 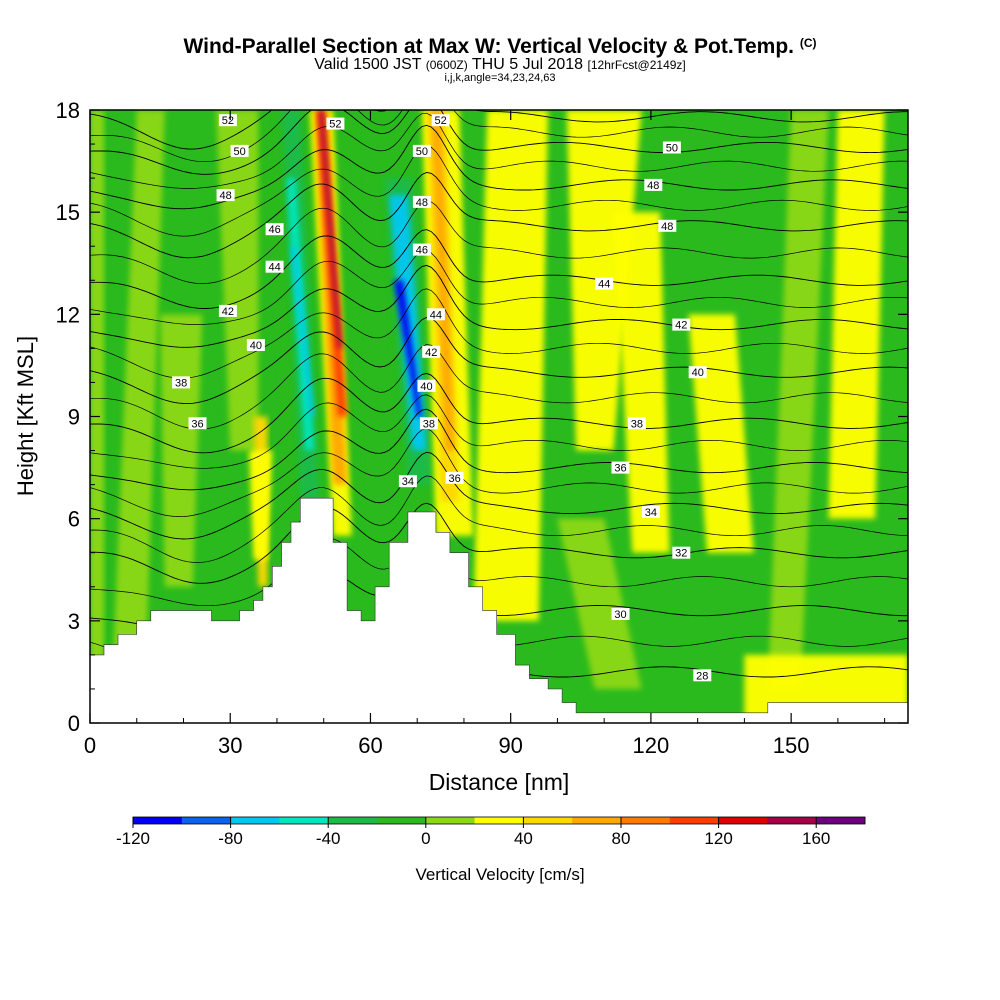 What do you see at coordinates (230, 745) in the screenshot?
I see `x-tick-label: 30` at bounding box center [230, 745].